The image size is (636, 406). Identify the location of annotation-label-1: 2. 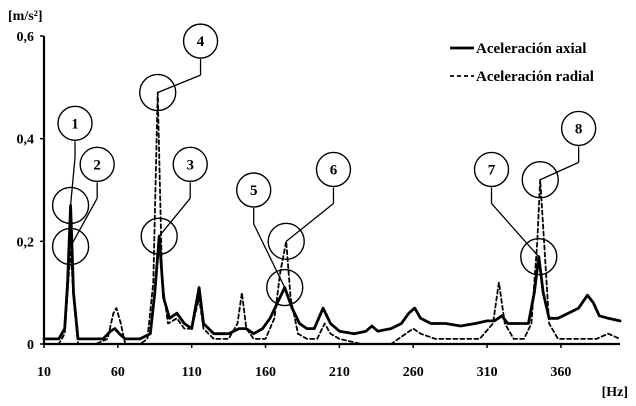
(97, 165).